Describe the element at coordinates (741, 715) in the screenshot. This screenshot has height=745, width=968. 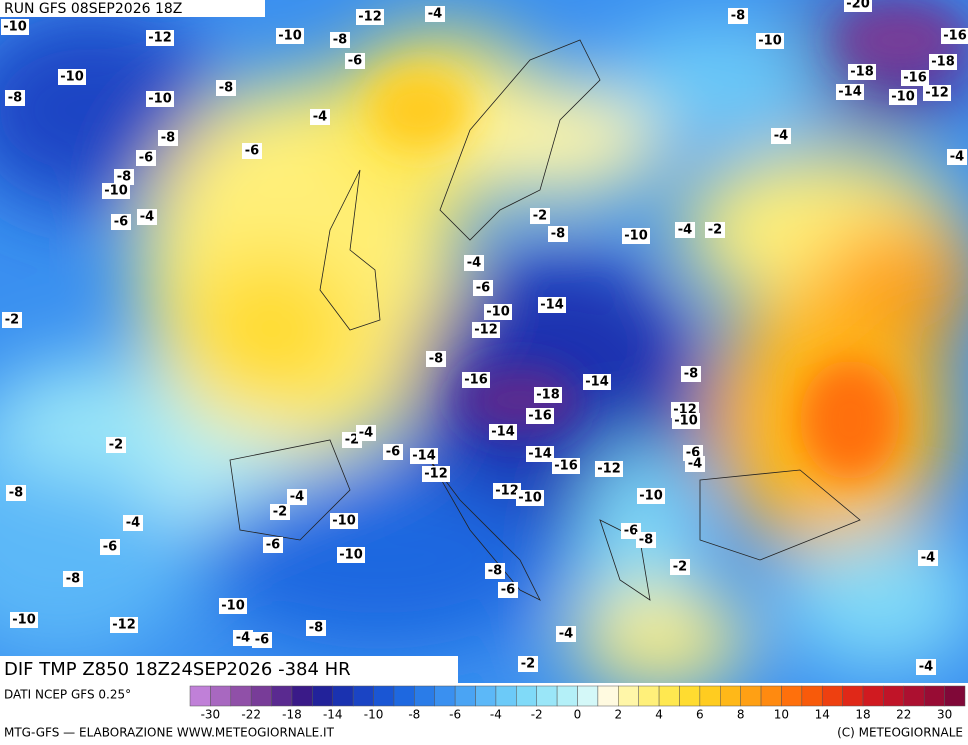
I see `colorbar-label: 8` at that location.